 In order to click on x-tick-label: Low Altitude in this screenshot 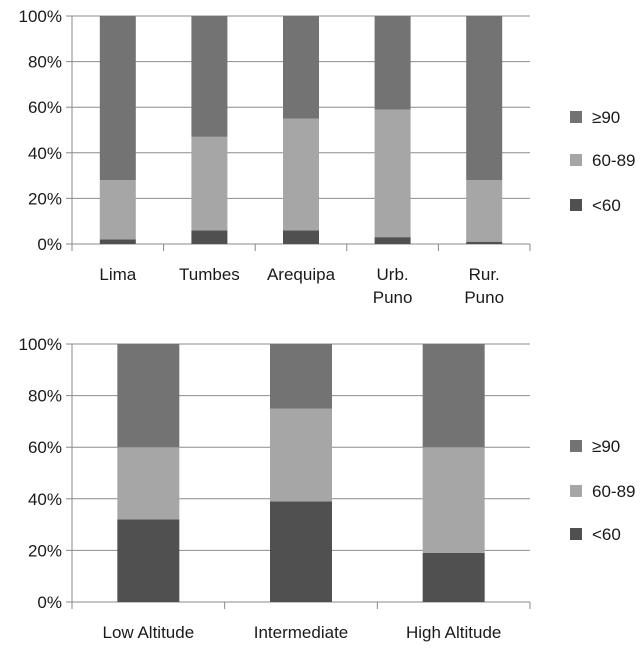, I will do `click(148, 632)`.